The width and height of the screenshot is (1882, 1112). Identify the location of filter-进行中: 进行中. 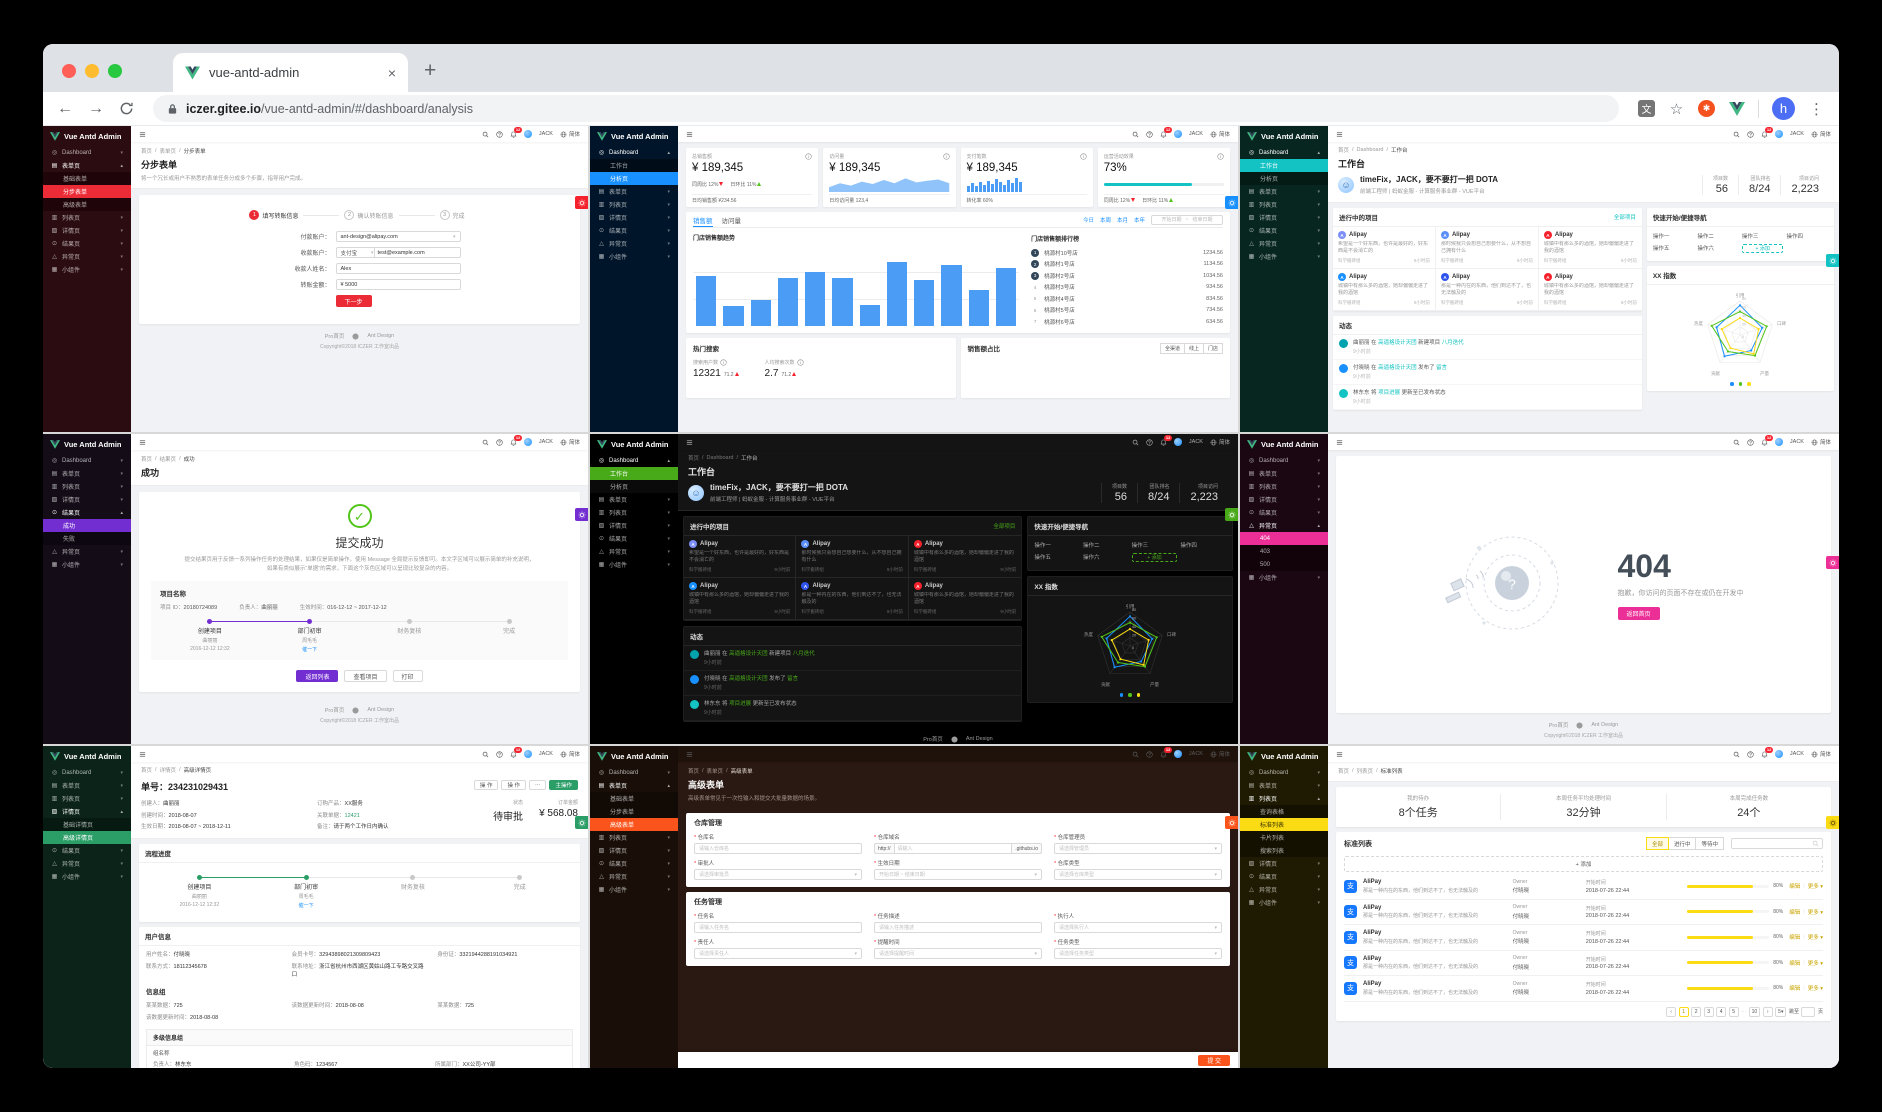
(1682, 843).